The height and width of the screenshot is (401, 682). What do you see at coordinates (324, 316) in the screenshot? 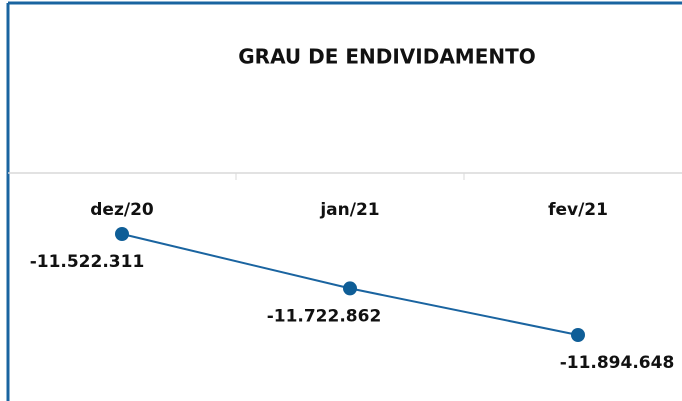
I see `data-label: -11.722.862` at bounding box center [324, 316].